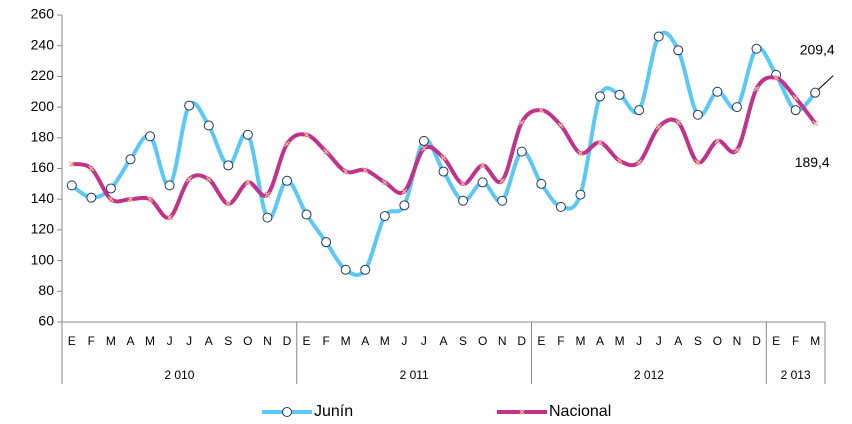 Image resolution: width=852 pixels, height=424 pixels. What do you see at coordinates (812, 162) in the screenshot?
I see `data-label: 189,4` at bounding box center [812, 162].